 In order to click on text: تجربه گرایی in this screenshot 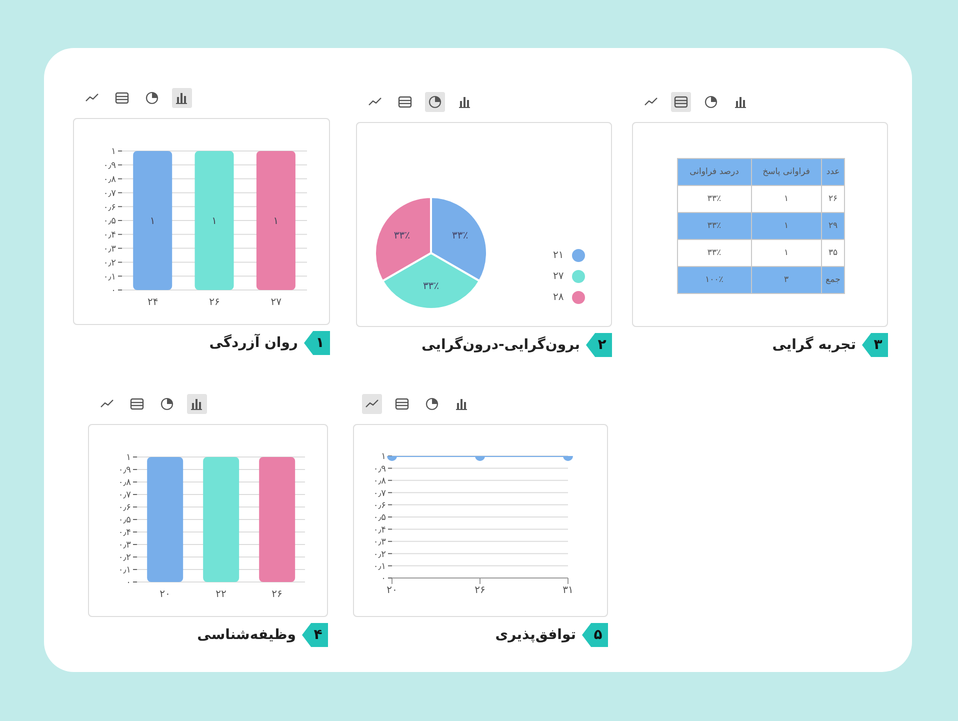, I will do `click(814, 345)`.